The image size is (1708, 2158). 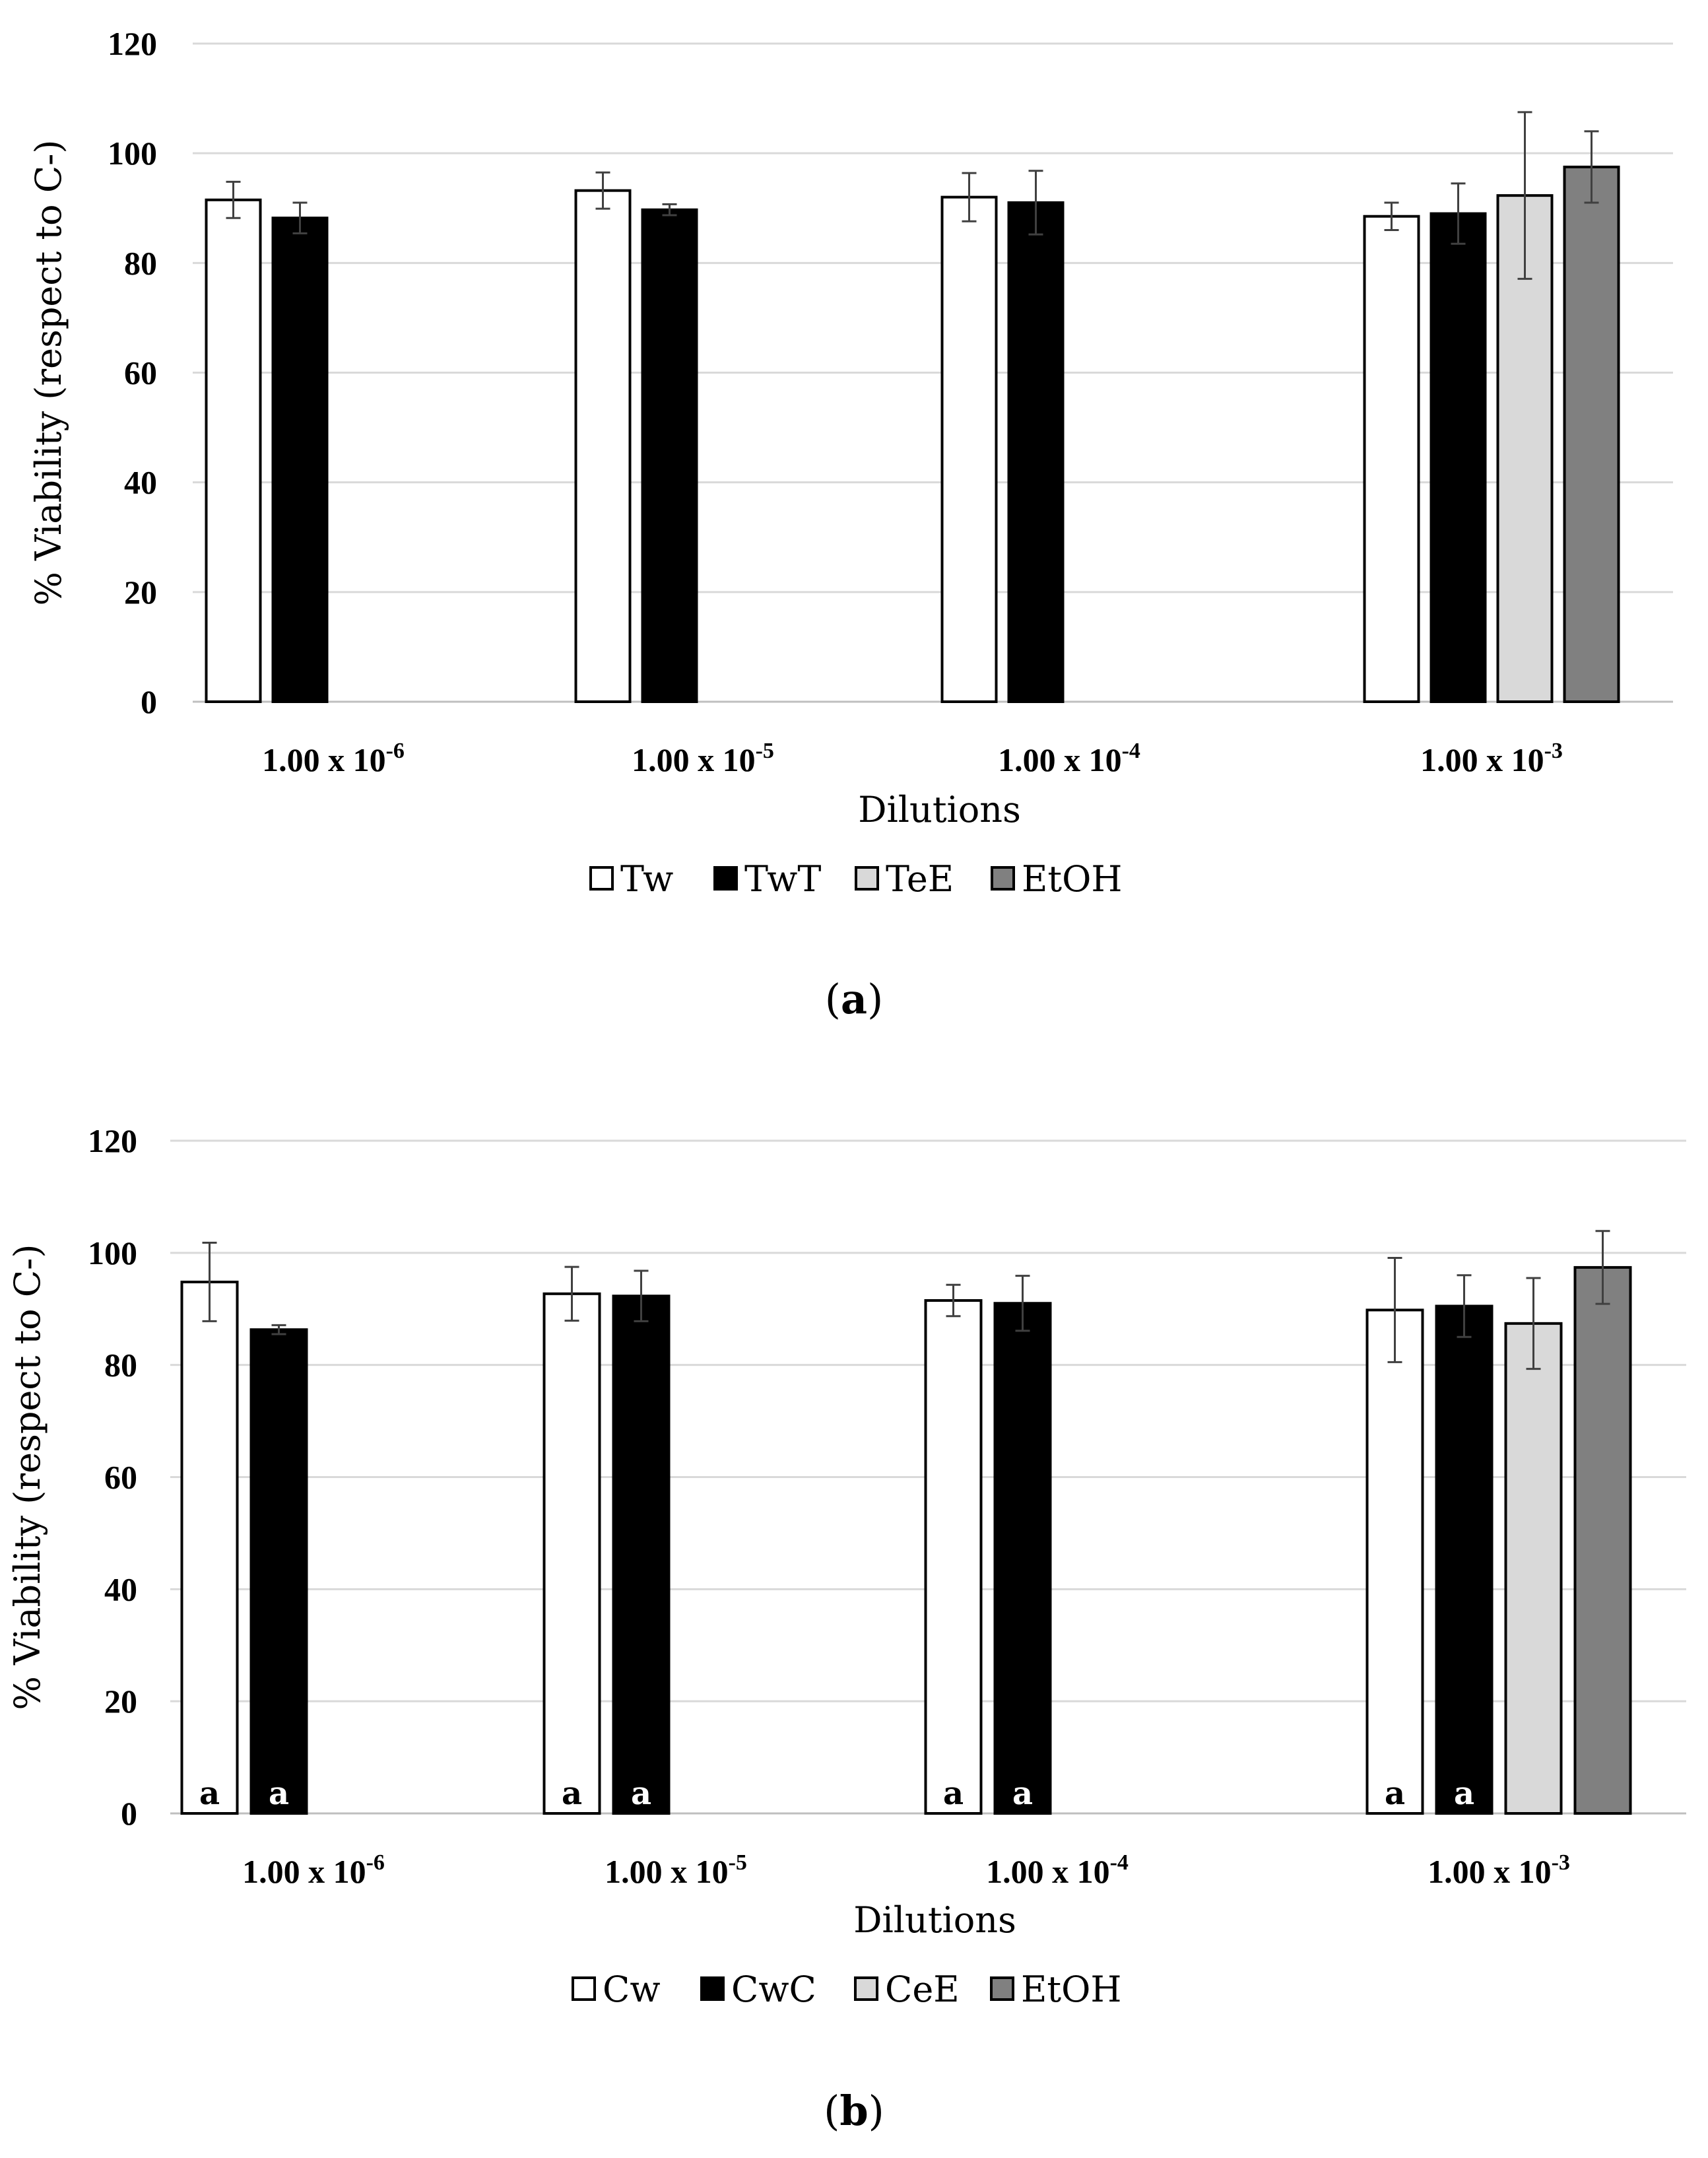 I want to click on legend-label-cw: Cw, so click(x=632, y=1989).